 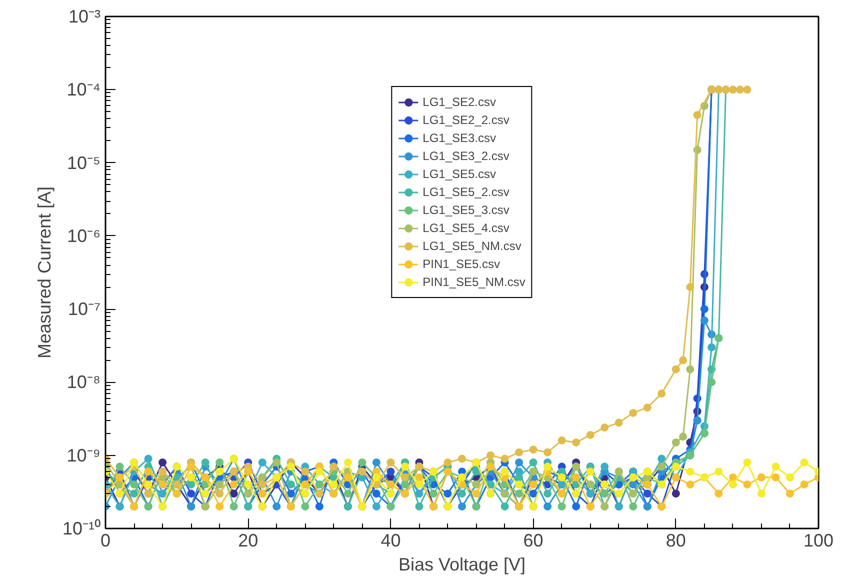 I want to click on legend-label: LG1_SE5.csv, so click(x=459, y=174).